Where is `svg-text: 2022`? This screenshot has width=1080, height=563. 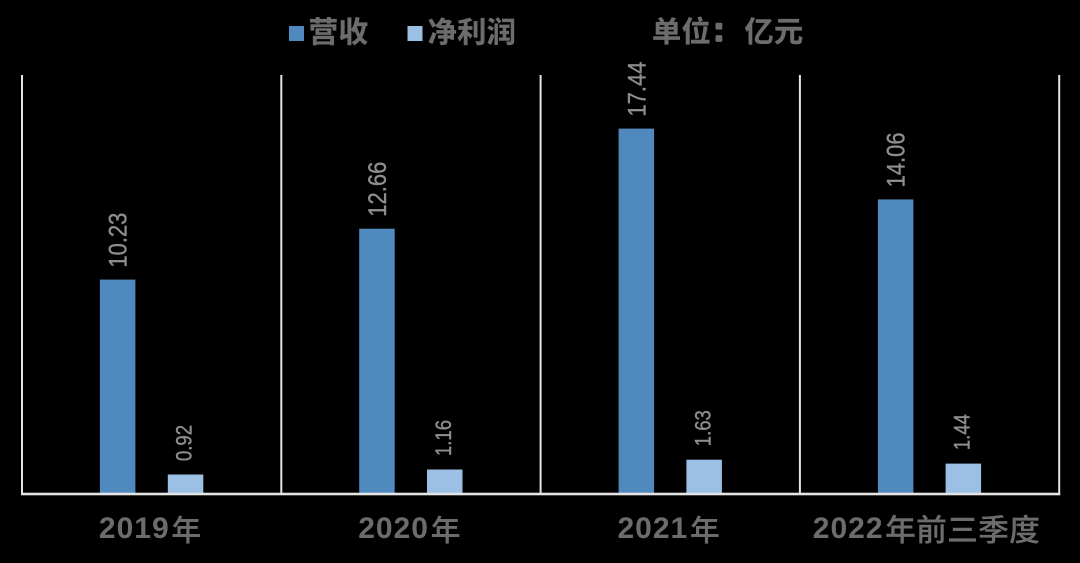 svg-text: 2022 is located at coordinates (848, 528).